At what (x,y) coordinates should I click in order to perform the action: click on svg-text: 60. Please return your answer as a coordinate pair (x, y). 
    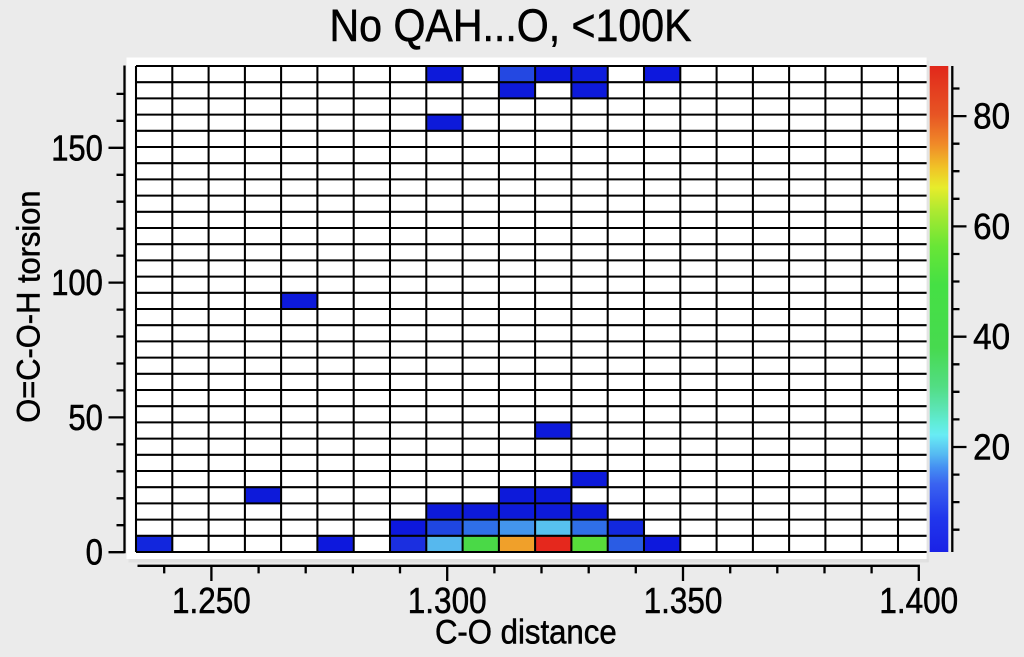
    Looking at the image, I should click on (991, 226).